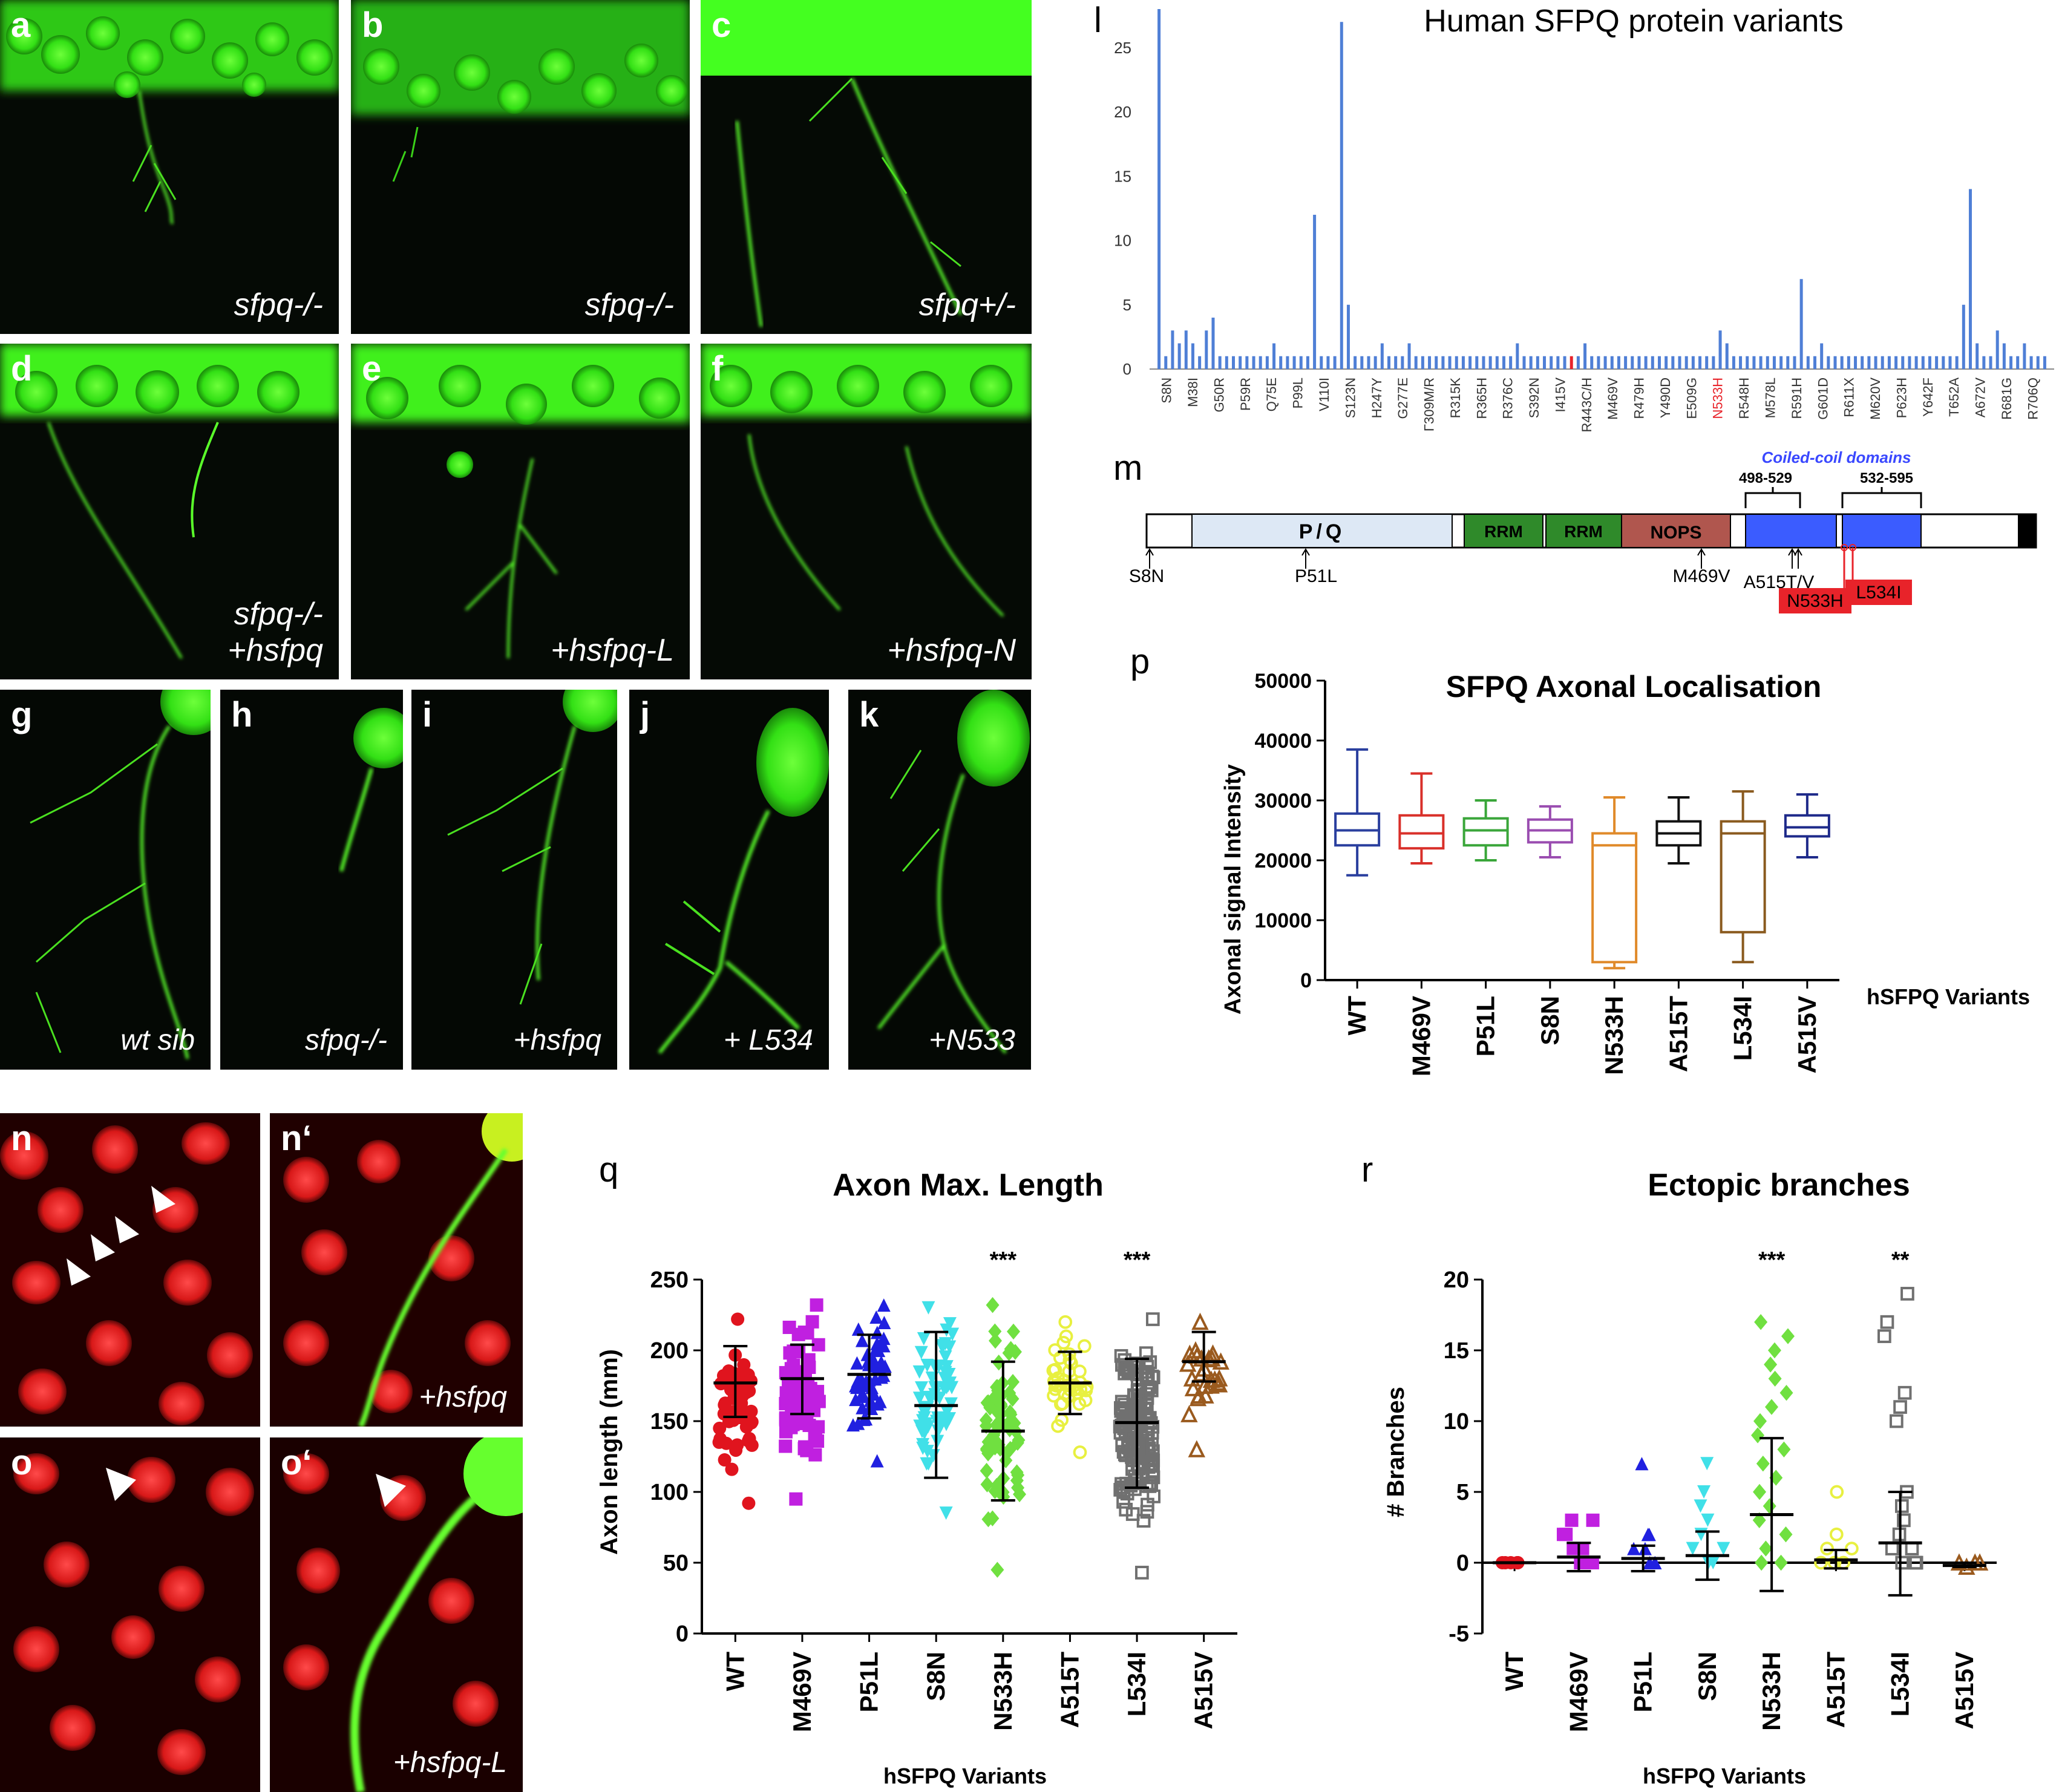 The height and width of the screenshot is (1792, 2059). What do you see at coordinates (935, 1676) in the screenshot?
I see `x-tick-label: S8N` at bounding box center [935, 1676].